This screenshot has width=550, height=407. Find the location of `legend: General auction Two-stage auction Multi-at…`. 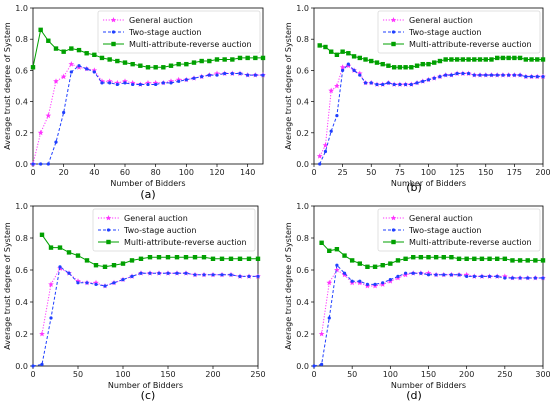

legend: General auction Two-stage auction Multi-at… is located at coordinates (459, 230).